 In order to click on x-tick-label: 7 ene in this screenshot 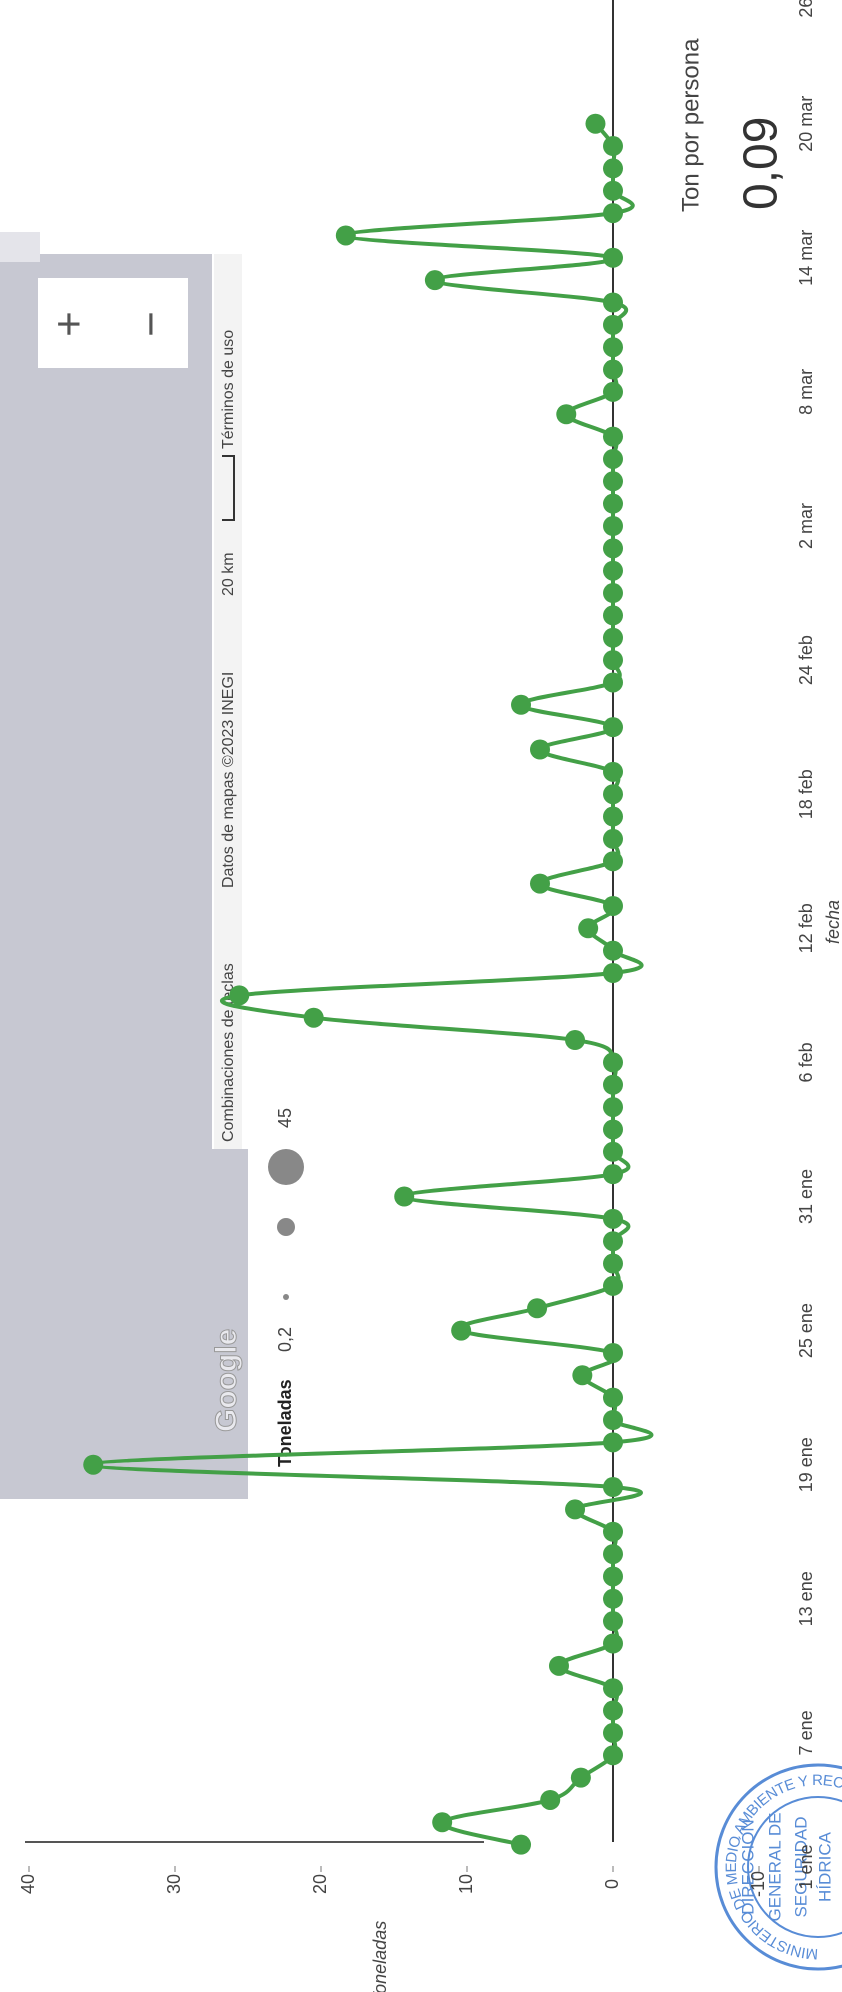, I will do `click(806, 1732)`.